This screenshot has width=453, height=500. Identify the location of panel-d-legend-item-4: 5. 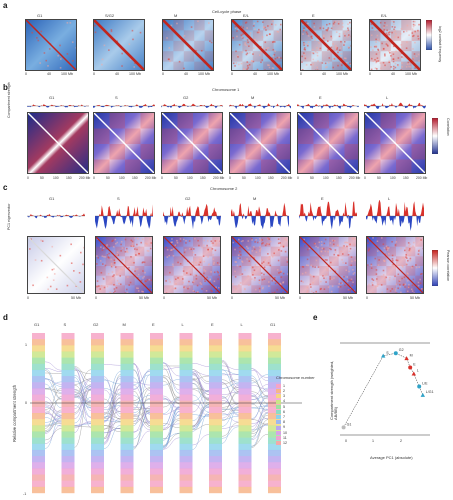
(284, 406).